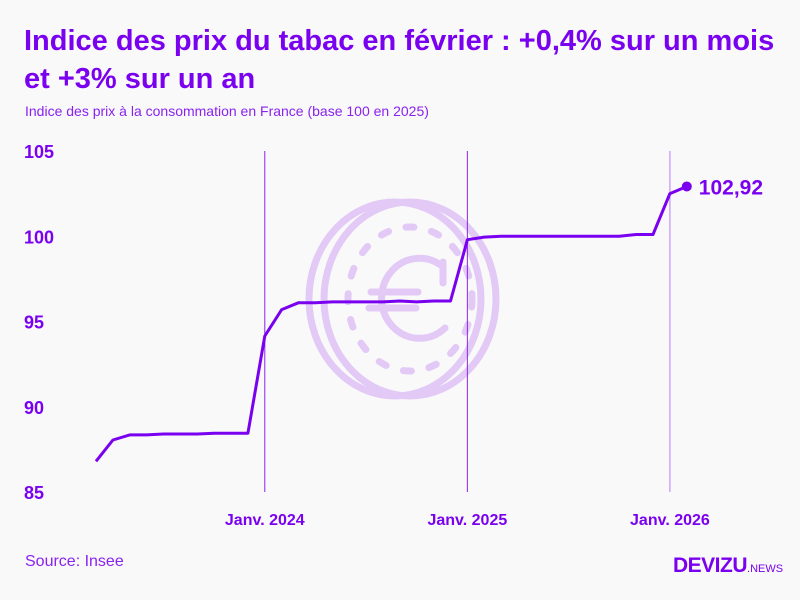 The image size is (800, 600). I want to click on y-tick-label: 100, so click(39, 237).